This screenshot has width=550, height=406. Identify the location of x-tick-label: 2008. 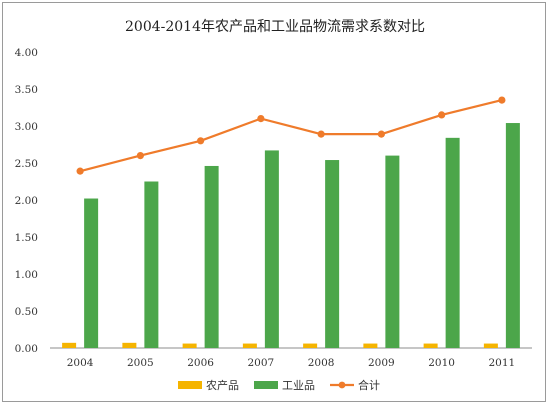
(321, 363).